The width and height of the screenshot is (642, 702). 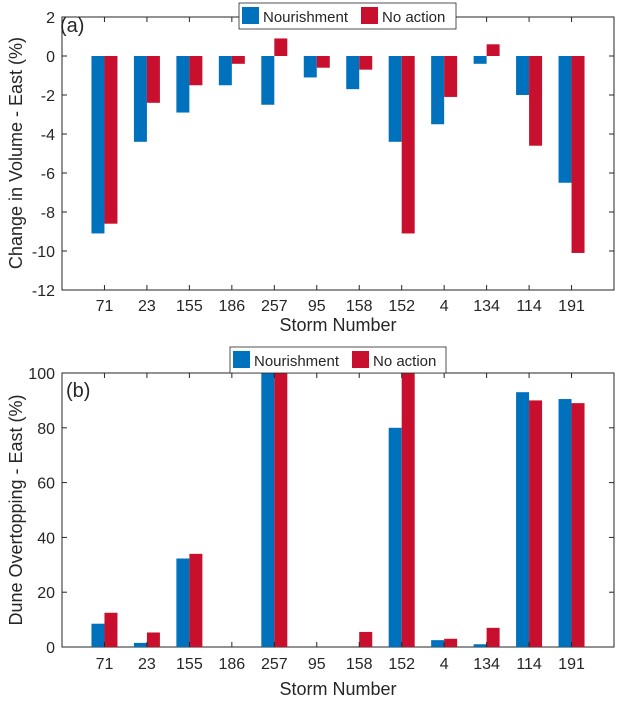 I want to click on panel-a-y-tick-label: -2, so click(x=48, y=96).